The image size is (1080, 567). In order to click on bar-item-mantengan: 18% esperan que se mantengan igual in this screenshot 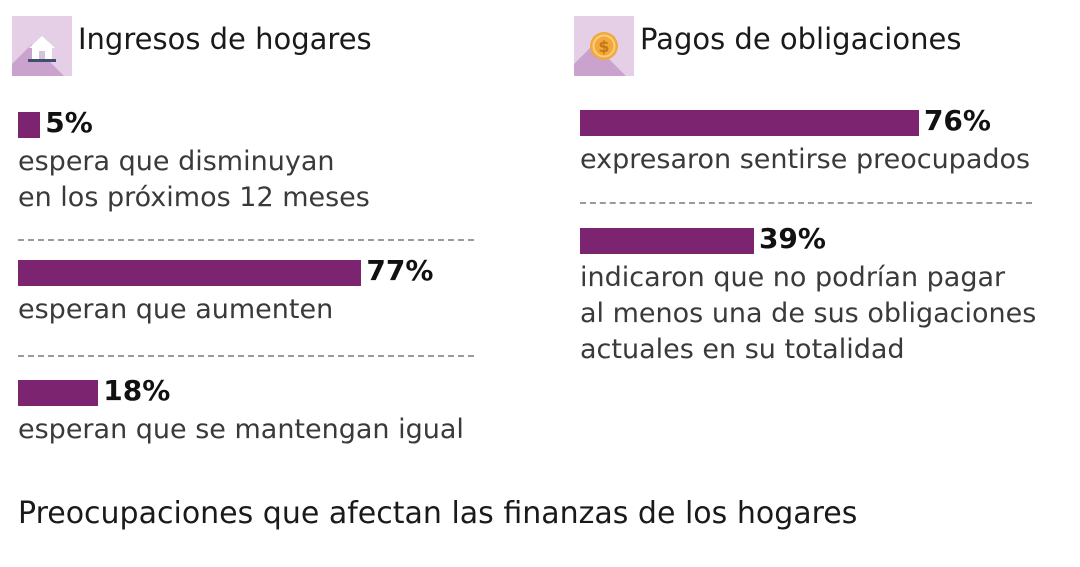, I will do `click(241, 411)`.